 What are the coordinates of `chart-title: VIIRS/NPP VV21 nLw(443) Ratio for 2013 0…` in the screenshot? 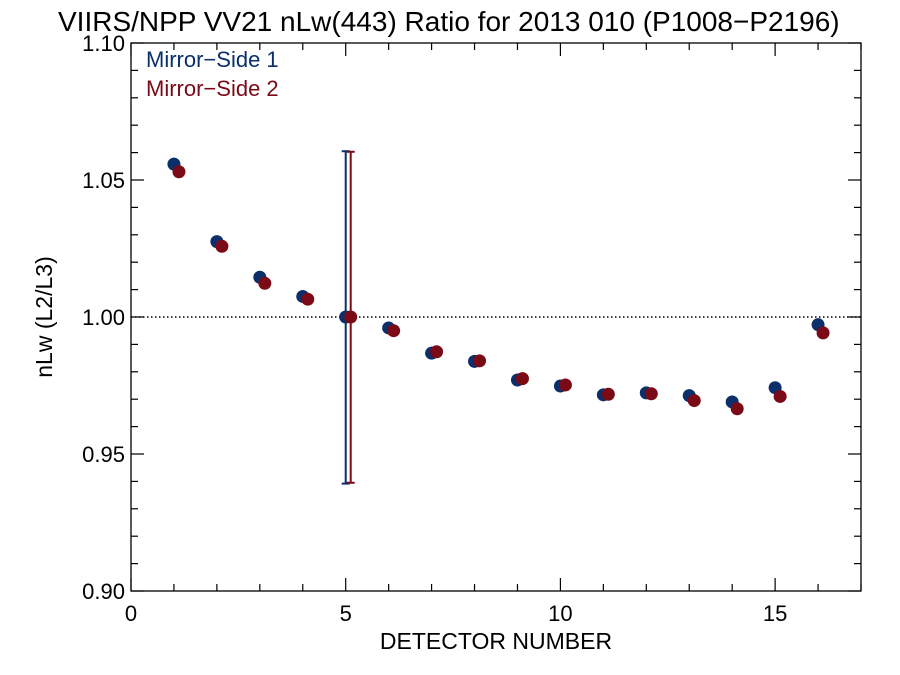 It's located at (449, 21).